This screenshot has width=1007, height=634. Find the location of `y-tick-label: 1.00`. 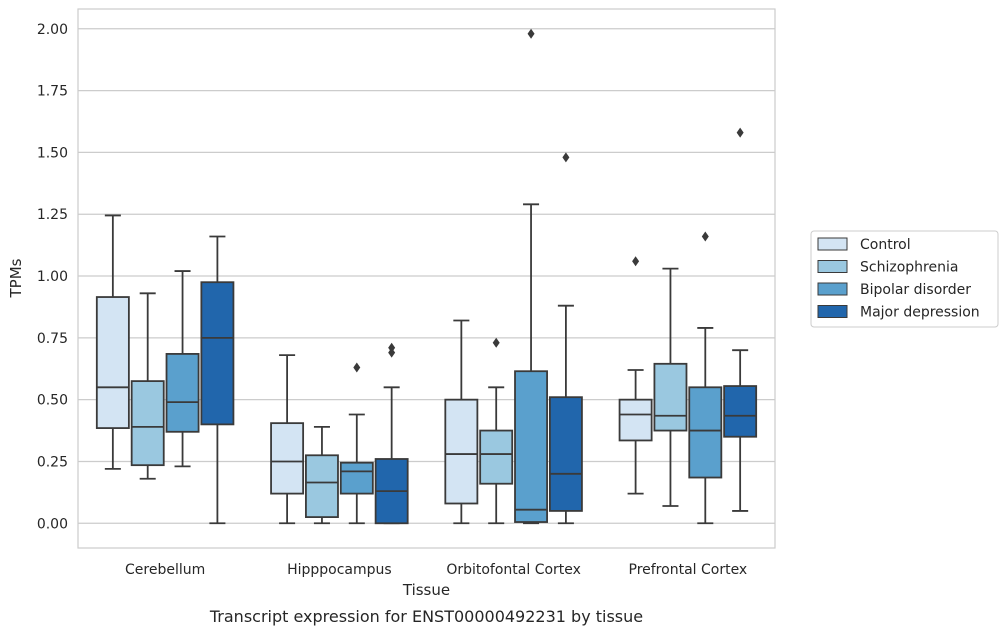

y-tick-label: 1.00 is located at coordinates (52, 277).